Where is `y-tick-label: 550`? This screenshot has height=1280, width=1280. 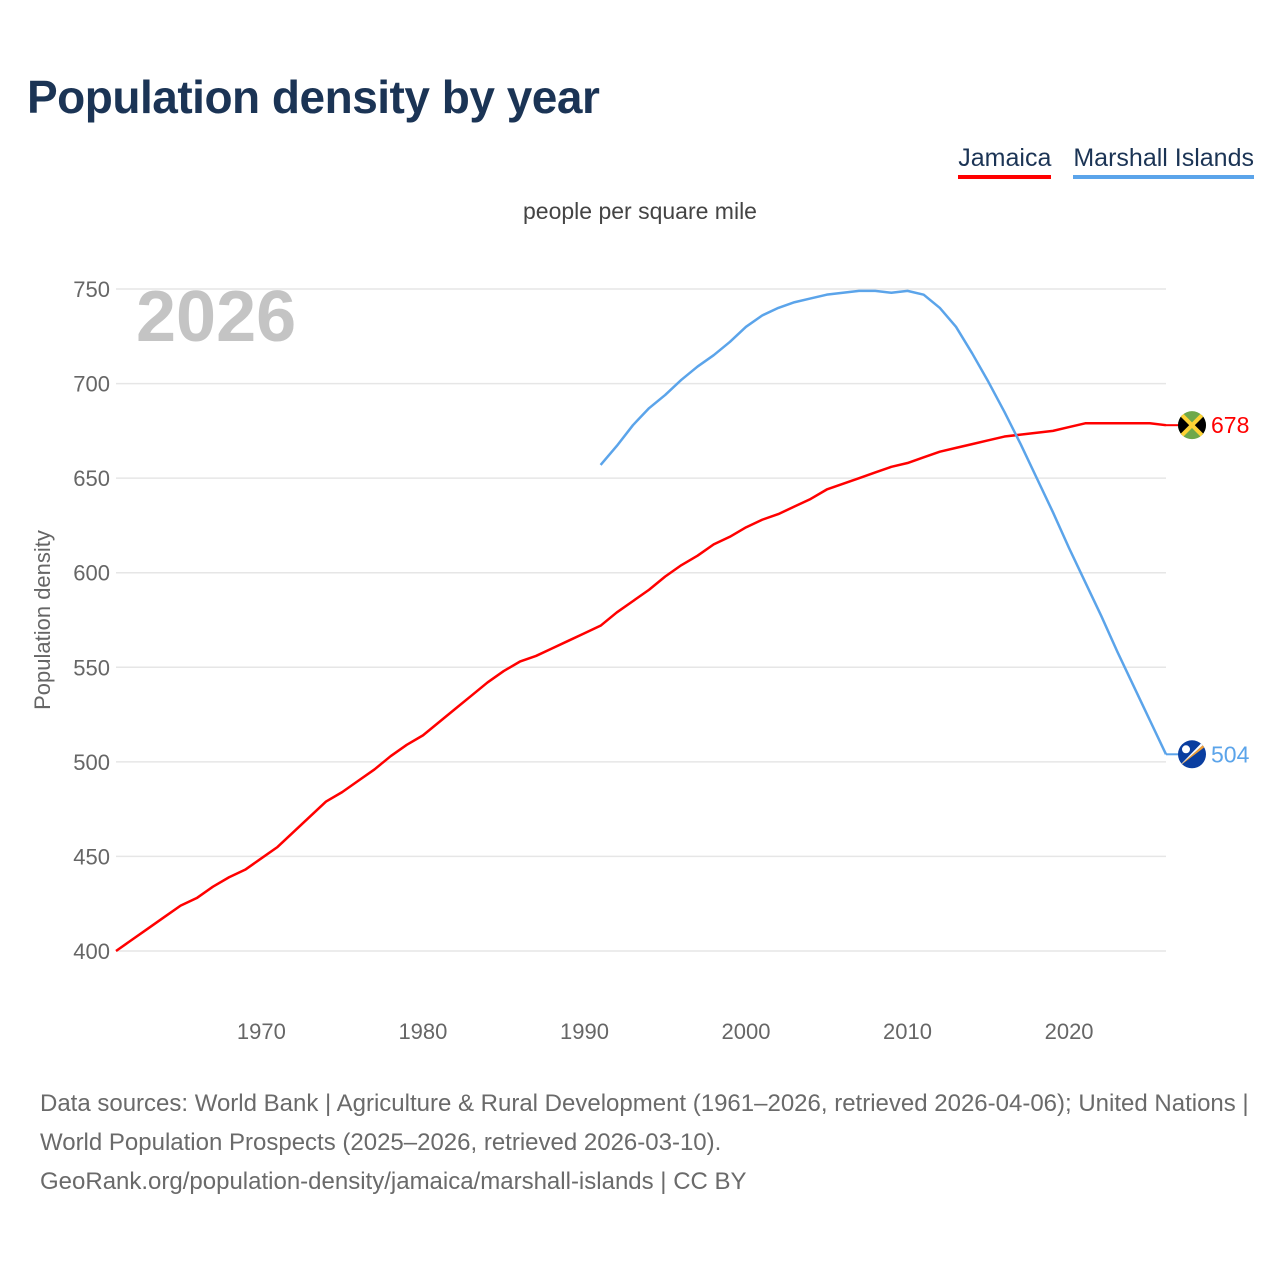
y-tick-label: 550 is located at coordinates (91, 667).